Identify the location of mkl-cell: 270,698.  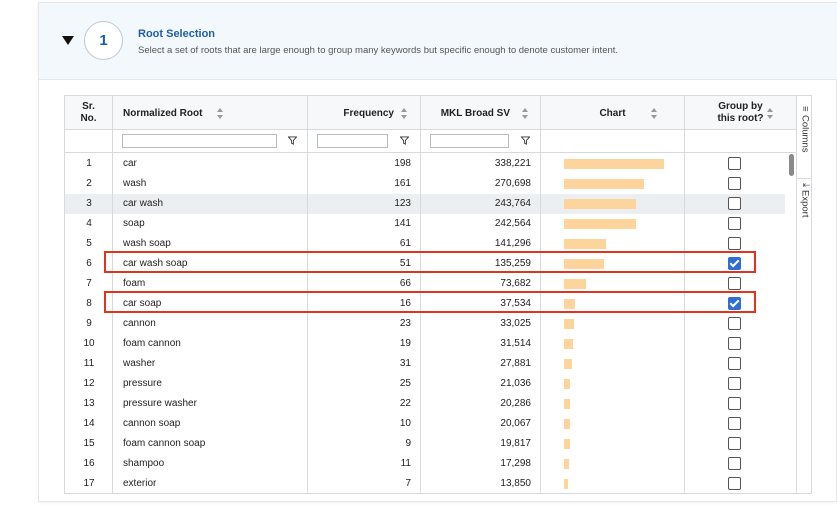
(512, 183).